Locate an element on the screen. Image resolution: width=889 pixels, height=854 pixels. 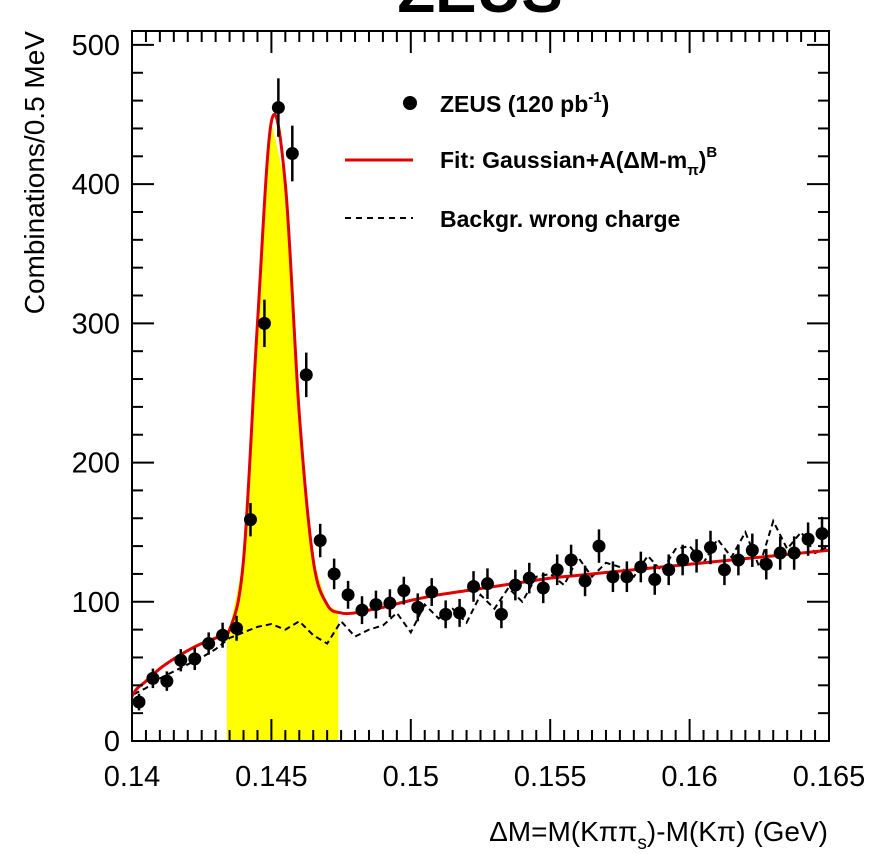
legend-label-fit-sub: π is located at coordinates (693, 170).